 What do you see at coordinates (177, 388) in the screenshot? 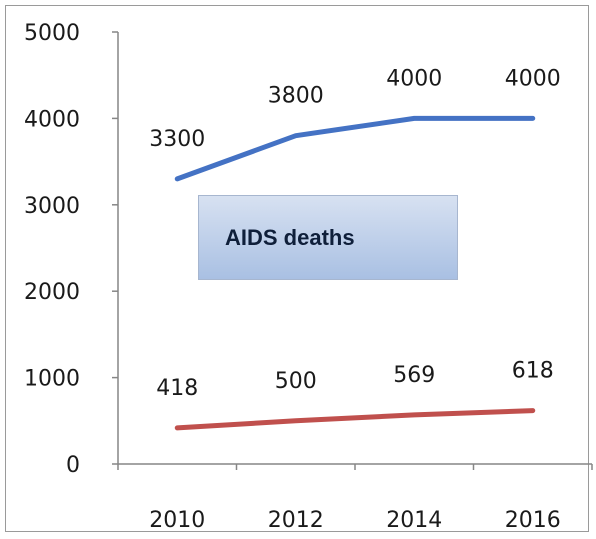
I see `data-label: 418` at bounding box center [177, 388].